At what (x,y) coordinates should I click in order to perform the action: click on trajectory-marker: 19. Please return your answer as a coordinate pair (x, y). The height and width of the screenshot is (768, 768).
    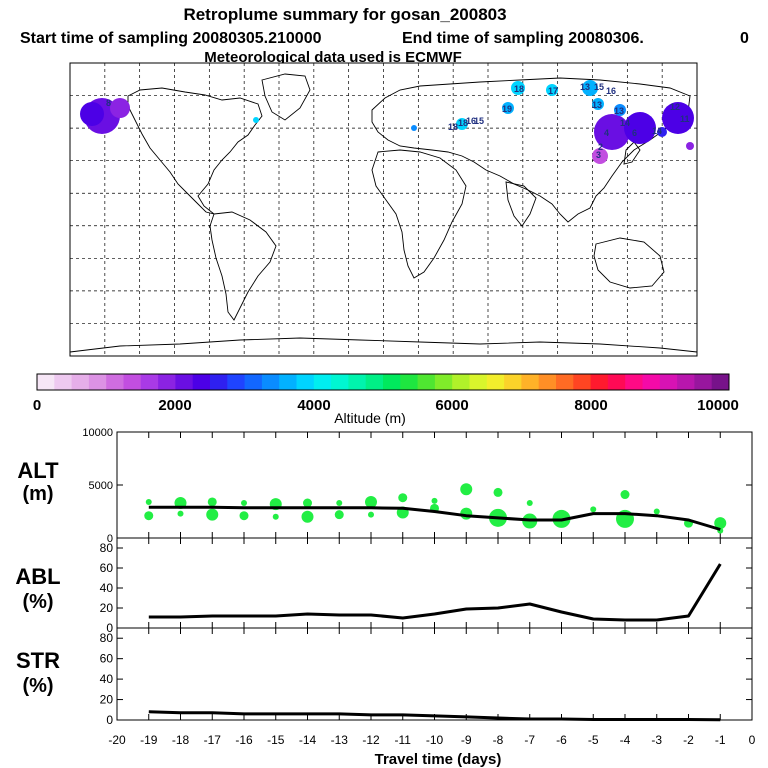
    Looking at the image, I should click on (507, 109).